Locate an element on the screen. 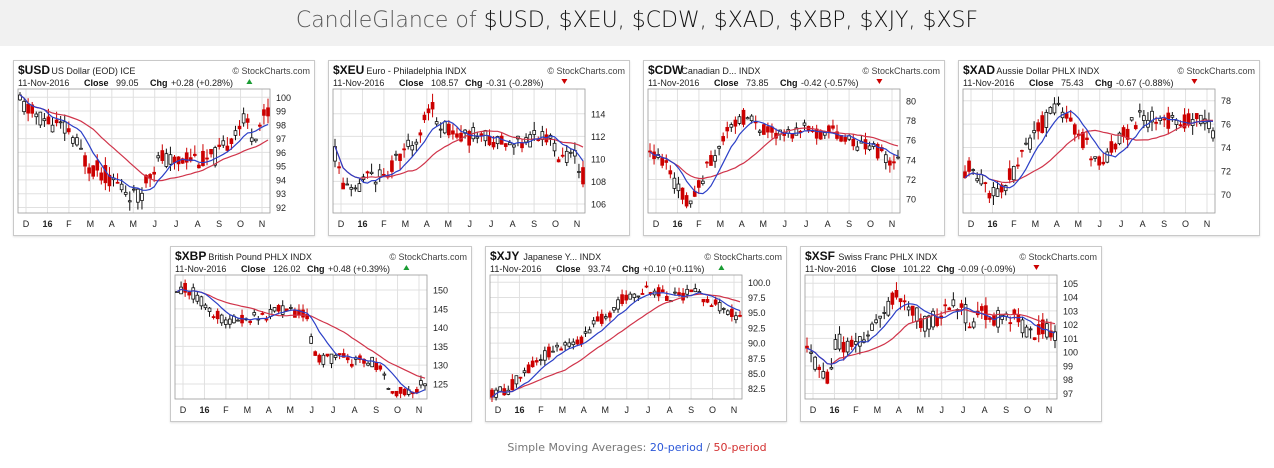 The width and height of the screenshot is (1274, 468). y-tick-label: 97.5 is located at coordinates (757, 298).